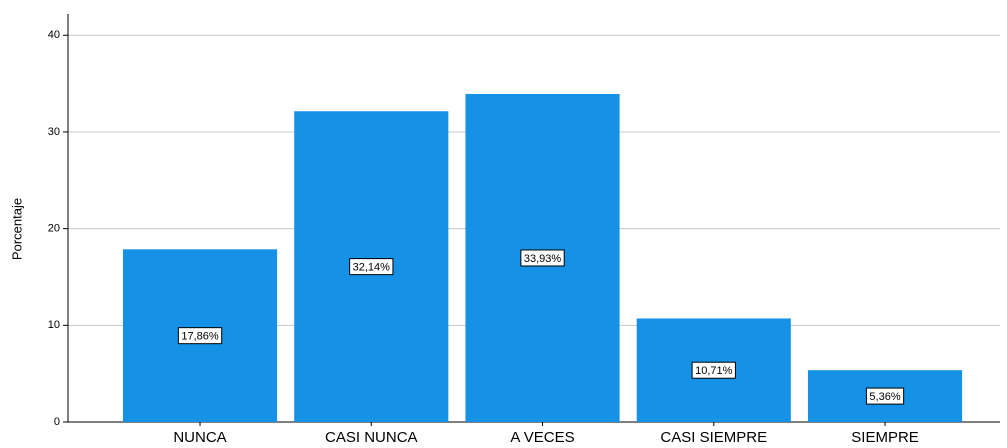  I want to click on y-tick-label: 30, so click(54, 132).